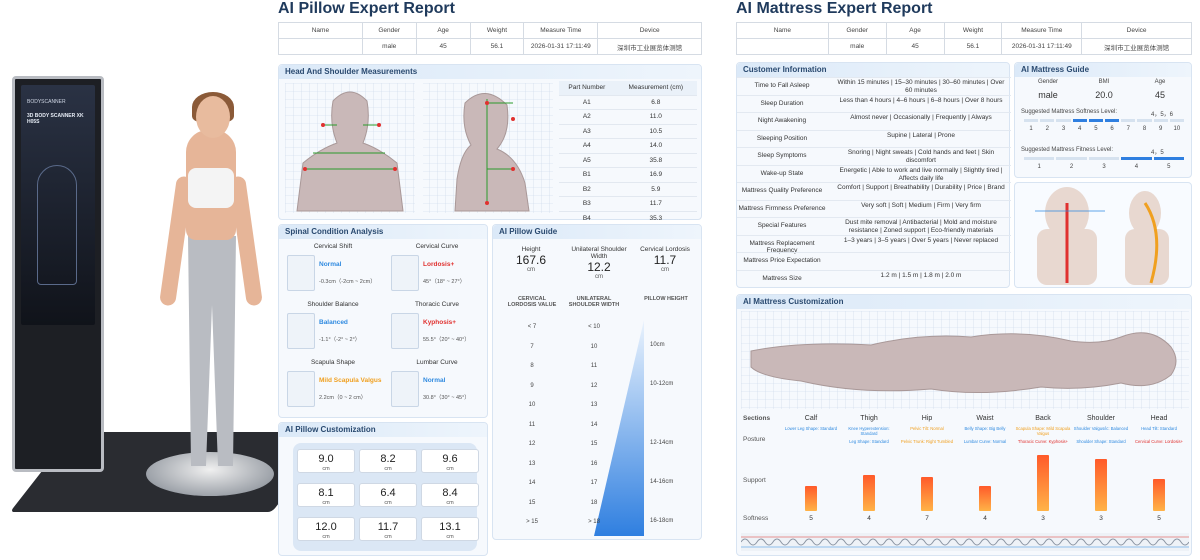 Image resolution: width=1200 pixels, height=560 pixels. I want to click on guide-bmi-label: BMI, so click(1104, 82).